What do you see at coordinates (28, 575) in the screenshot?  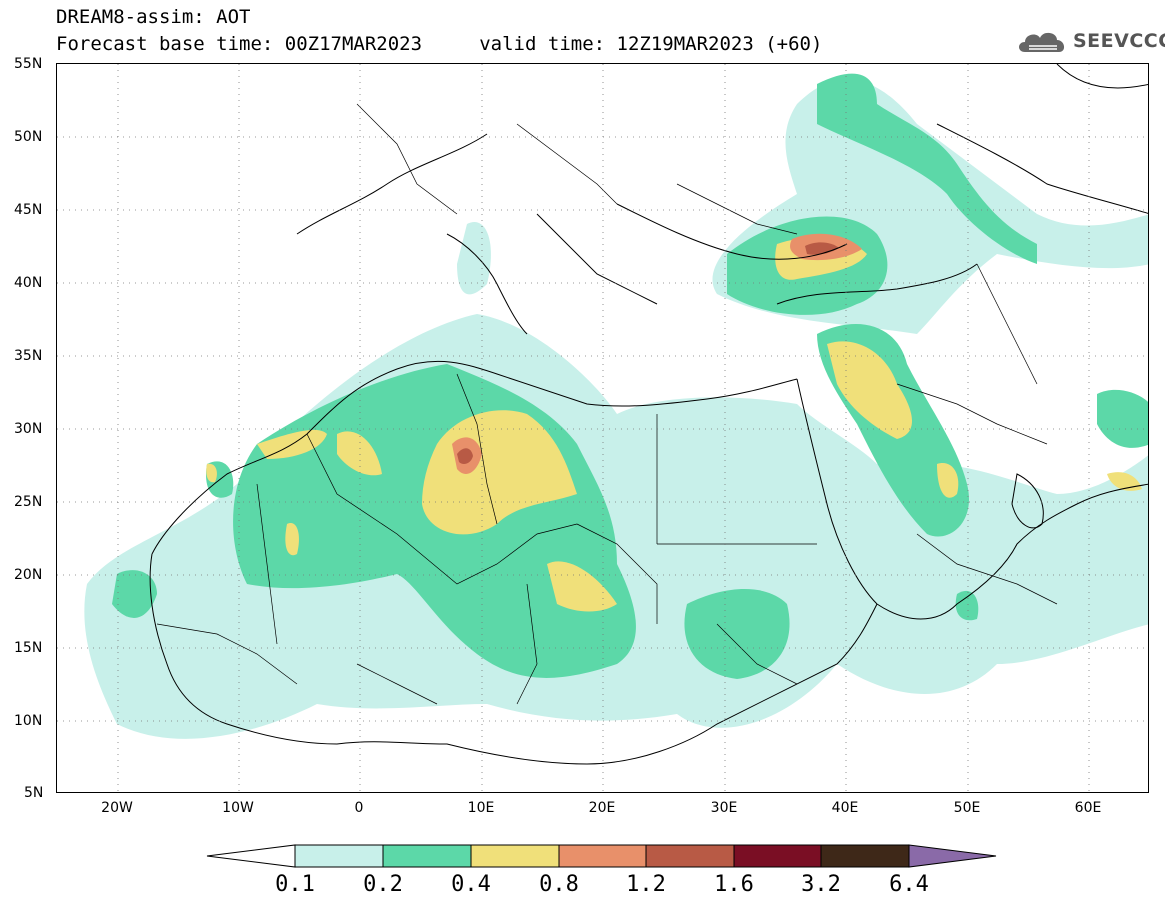 I see `lat-label: 20N` at bounding box center [28, 575].